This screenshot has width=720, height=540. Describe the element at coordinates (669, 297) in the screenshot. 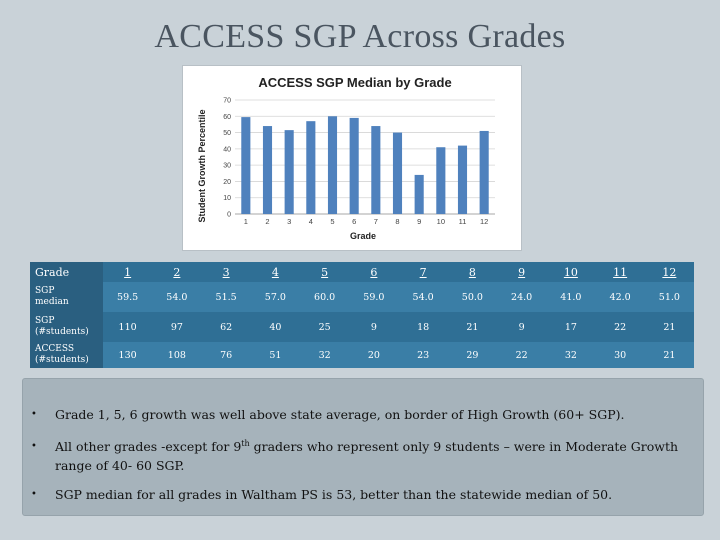

I see `table-cell: 51.0` at that location.